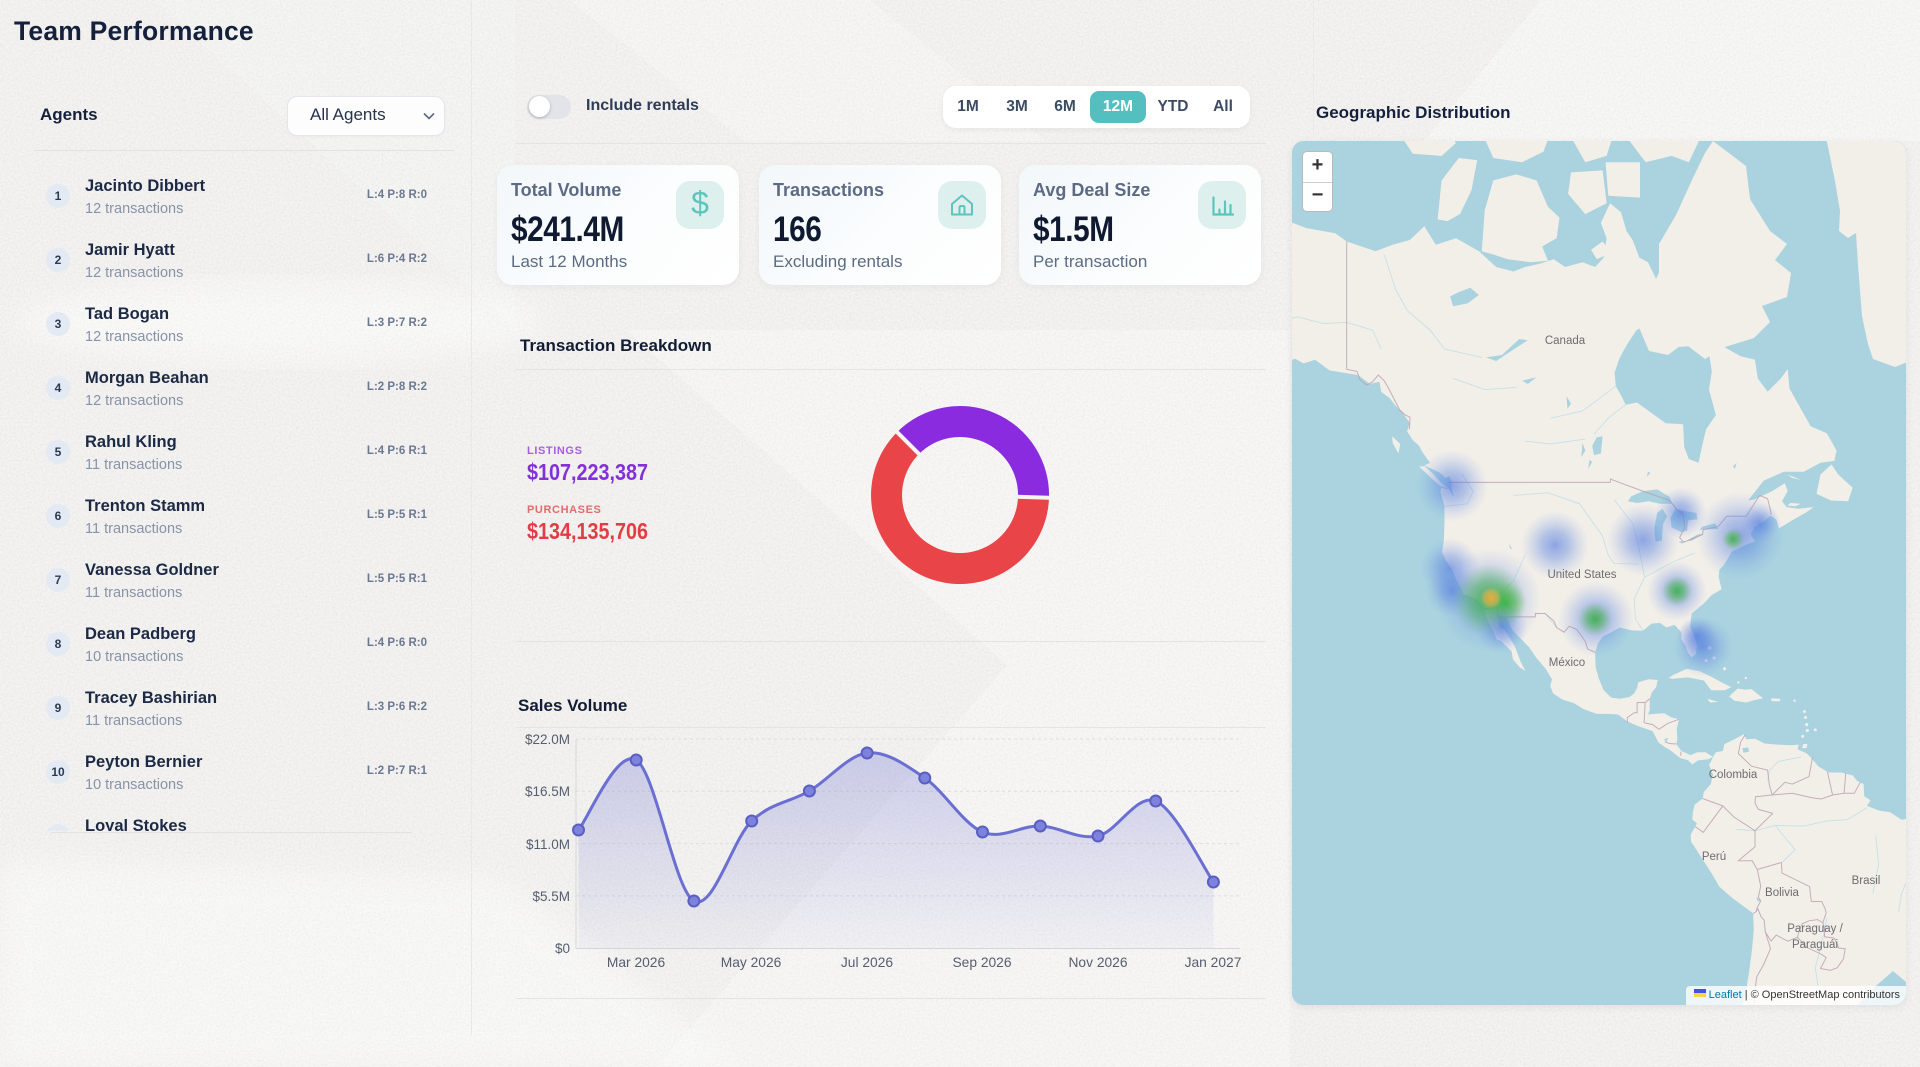 Image resolution: width=1920 pixels, height=1067 pixels. Describe the element at coordinates (1733, 775) in the screenshot. I see `svg-text: Colombia` at that location.